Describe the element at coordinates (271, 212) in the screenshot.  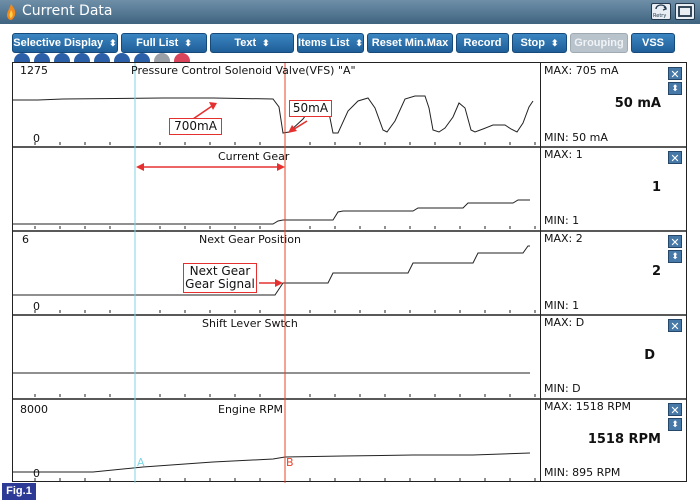
I see `current-gear-line` at that location.